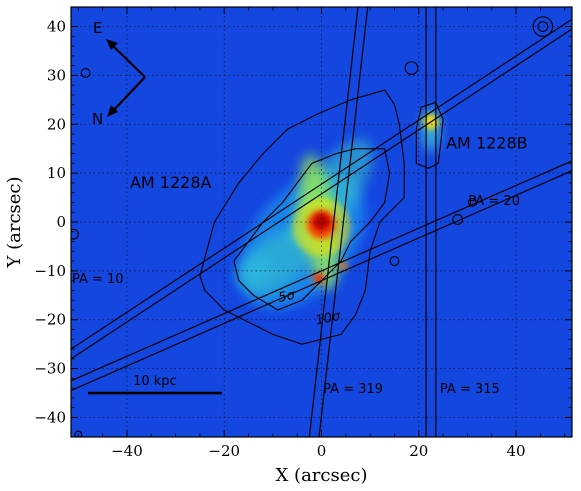  I want to click on slit-label-3: PA = 315, so click(470, 389).